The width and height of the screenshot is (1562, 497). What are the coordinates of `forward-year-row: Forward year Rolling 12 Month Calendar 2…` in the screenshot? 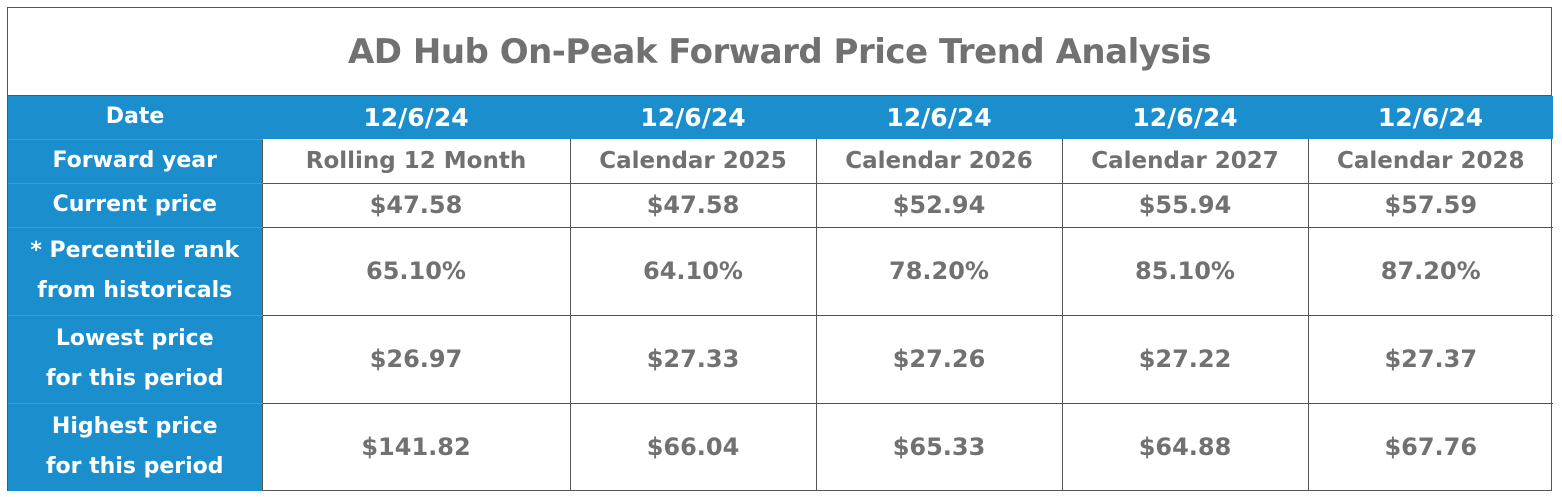 It's located at (780, 161).